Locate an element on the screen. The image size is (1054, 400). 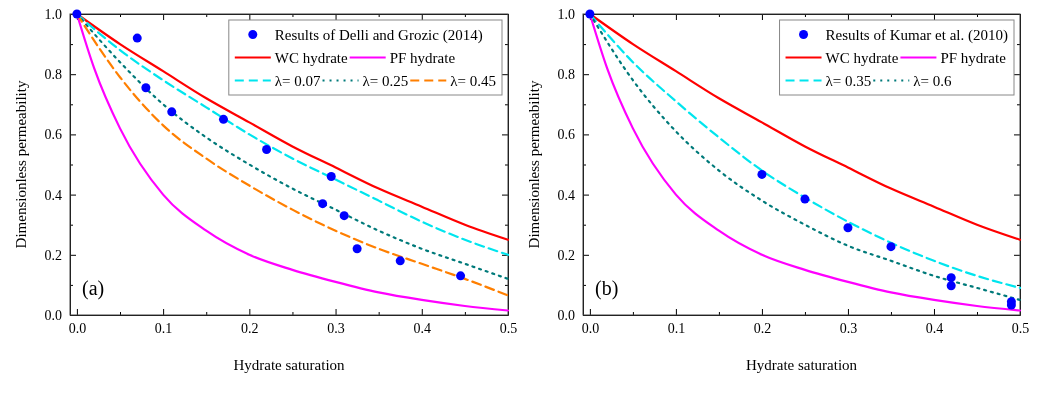
legend-label: Results of Delli and Grozic (2014) is located at coordinates (378, 35).